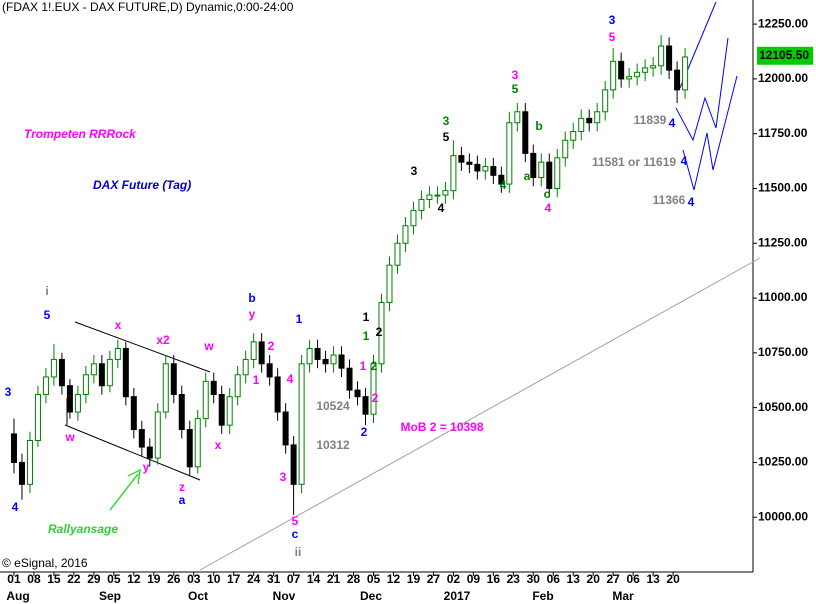  Describe the element at coordinates (14, 579) in the screenshot. I see `x-tick-label: 01` at that location.